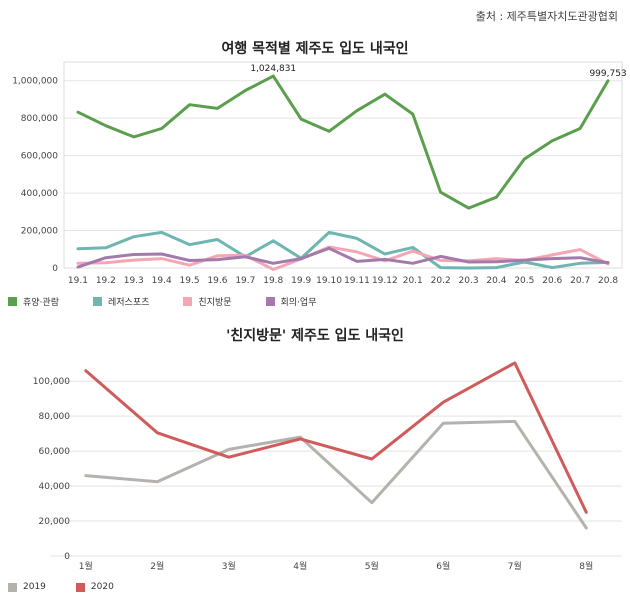 Image resolution: width=630 pixels, height=602 pixels. I want to click on x-tick-label: 7월, so click(515, 566).